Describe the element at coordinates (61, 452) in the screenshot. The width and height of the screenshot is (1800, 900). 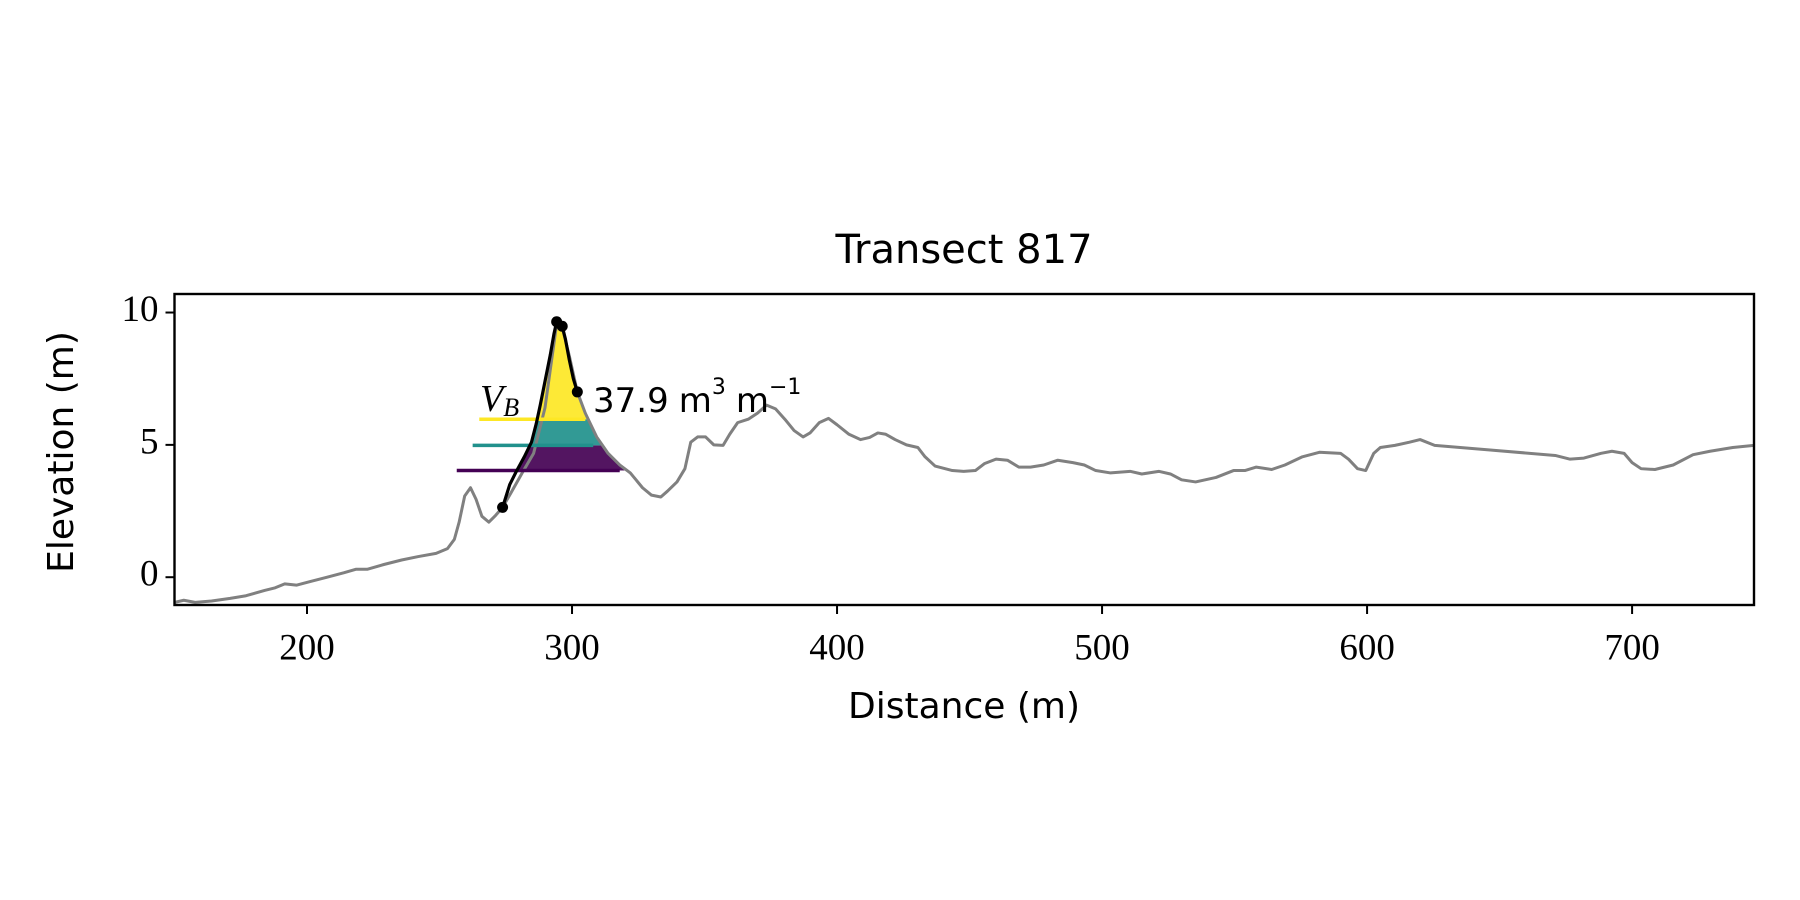
I see `y-axis-label: Elevation (m)` at that location.